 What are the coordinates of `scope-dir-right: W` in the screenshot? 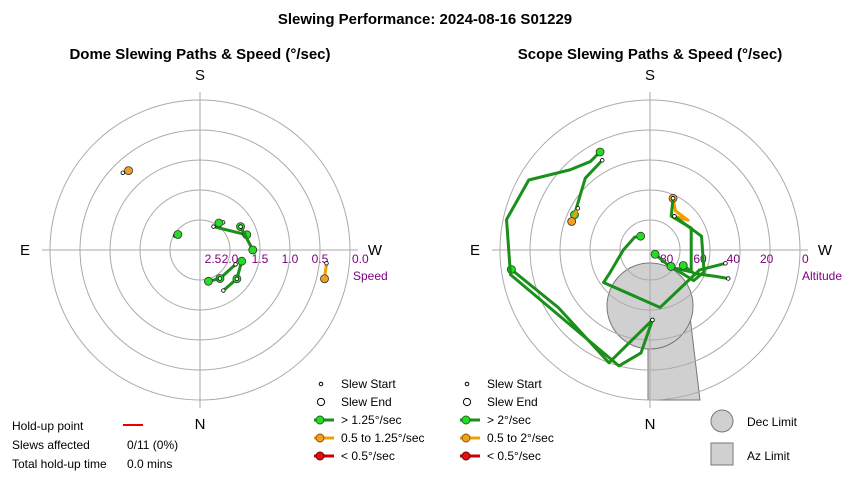 It's located at (825, 250).